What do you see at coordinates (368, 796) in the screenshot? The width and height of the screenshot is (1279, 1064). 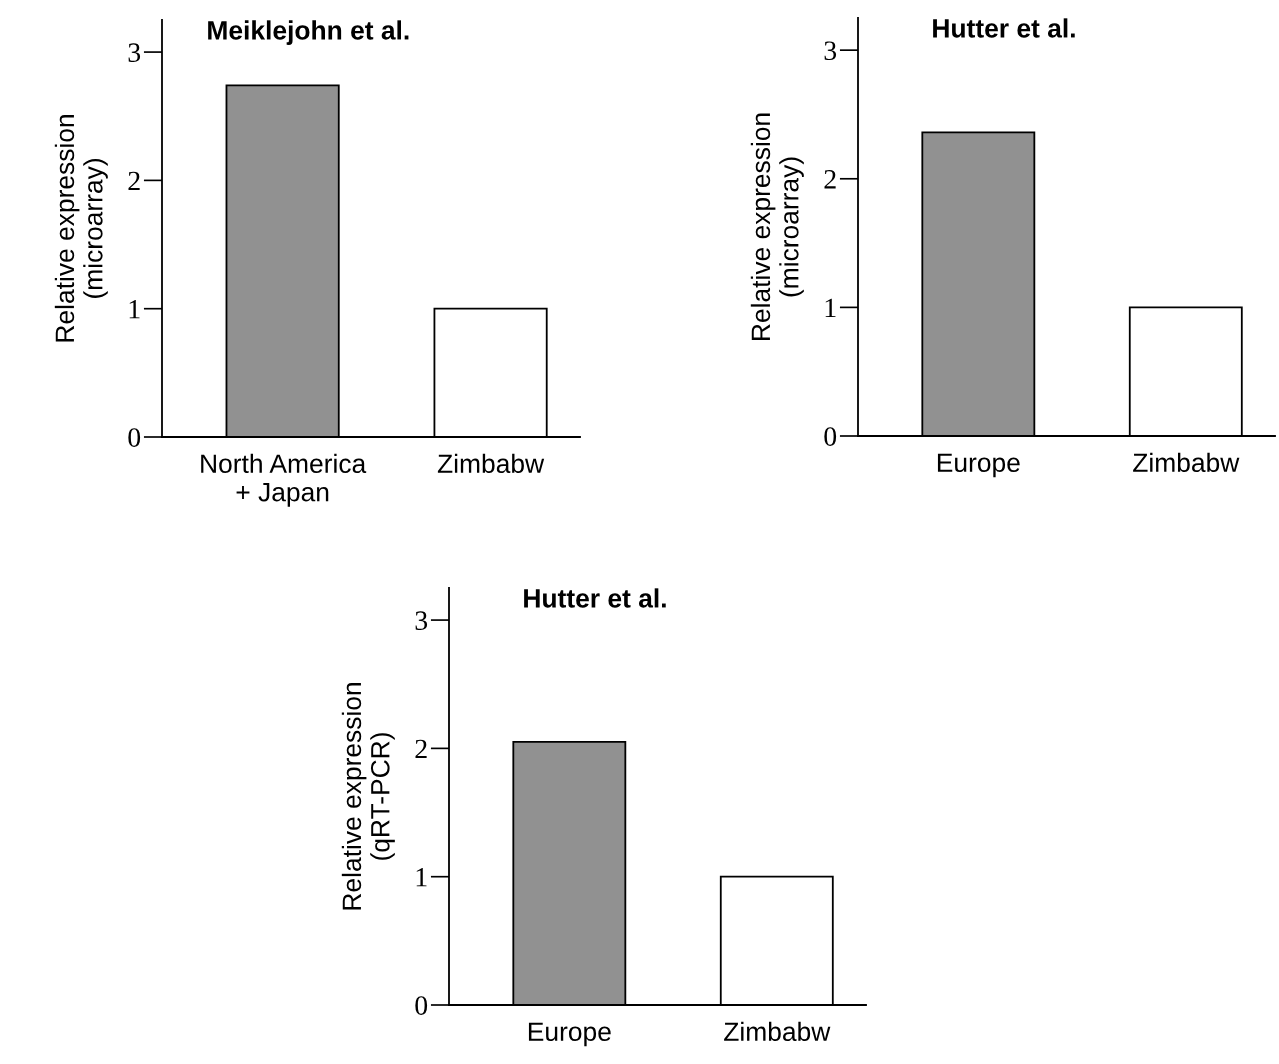 I see `y-axis-title: Relative expression (qRT-PCR)` at bounding box center [368, 796].